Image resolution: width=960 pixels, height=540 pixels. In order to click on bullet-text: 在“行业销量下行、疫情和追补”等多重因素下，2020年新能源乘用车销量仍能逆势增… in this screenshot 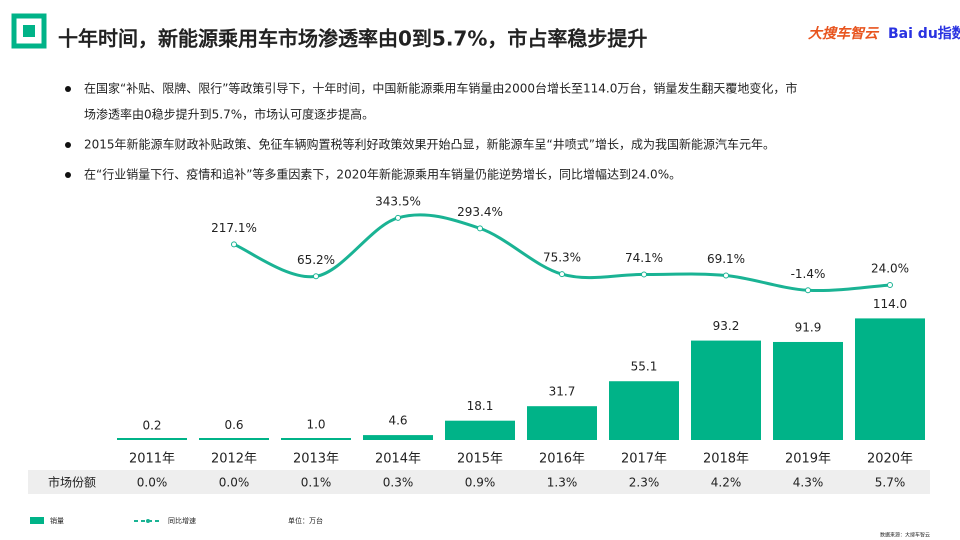, I will do `click(382, 174)`.